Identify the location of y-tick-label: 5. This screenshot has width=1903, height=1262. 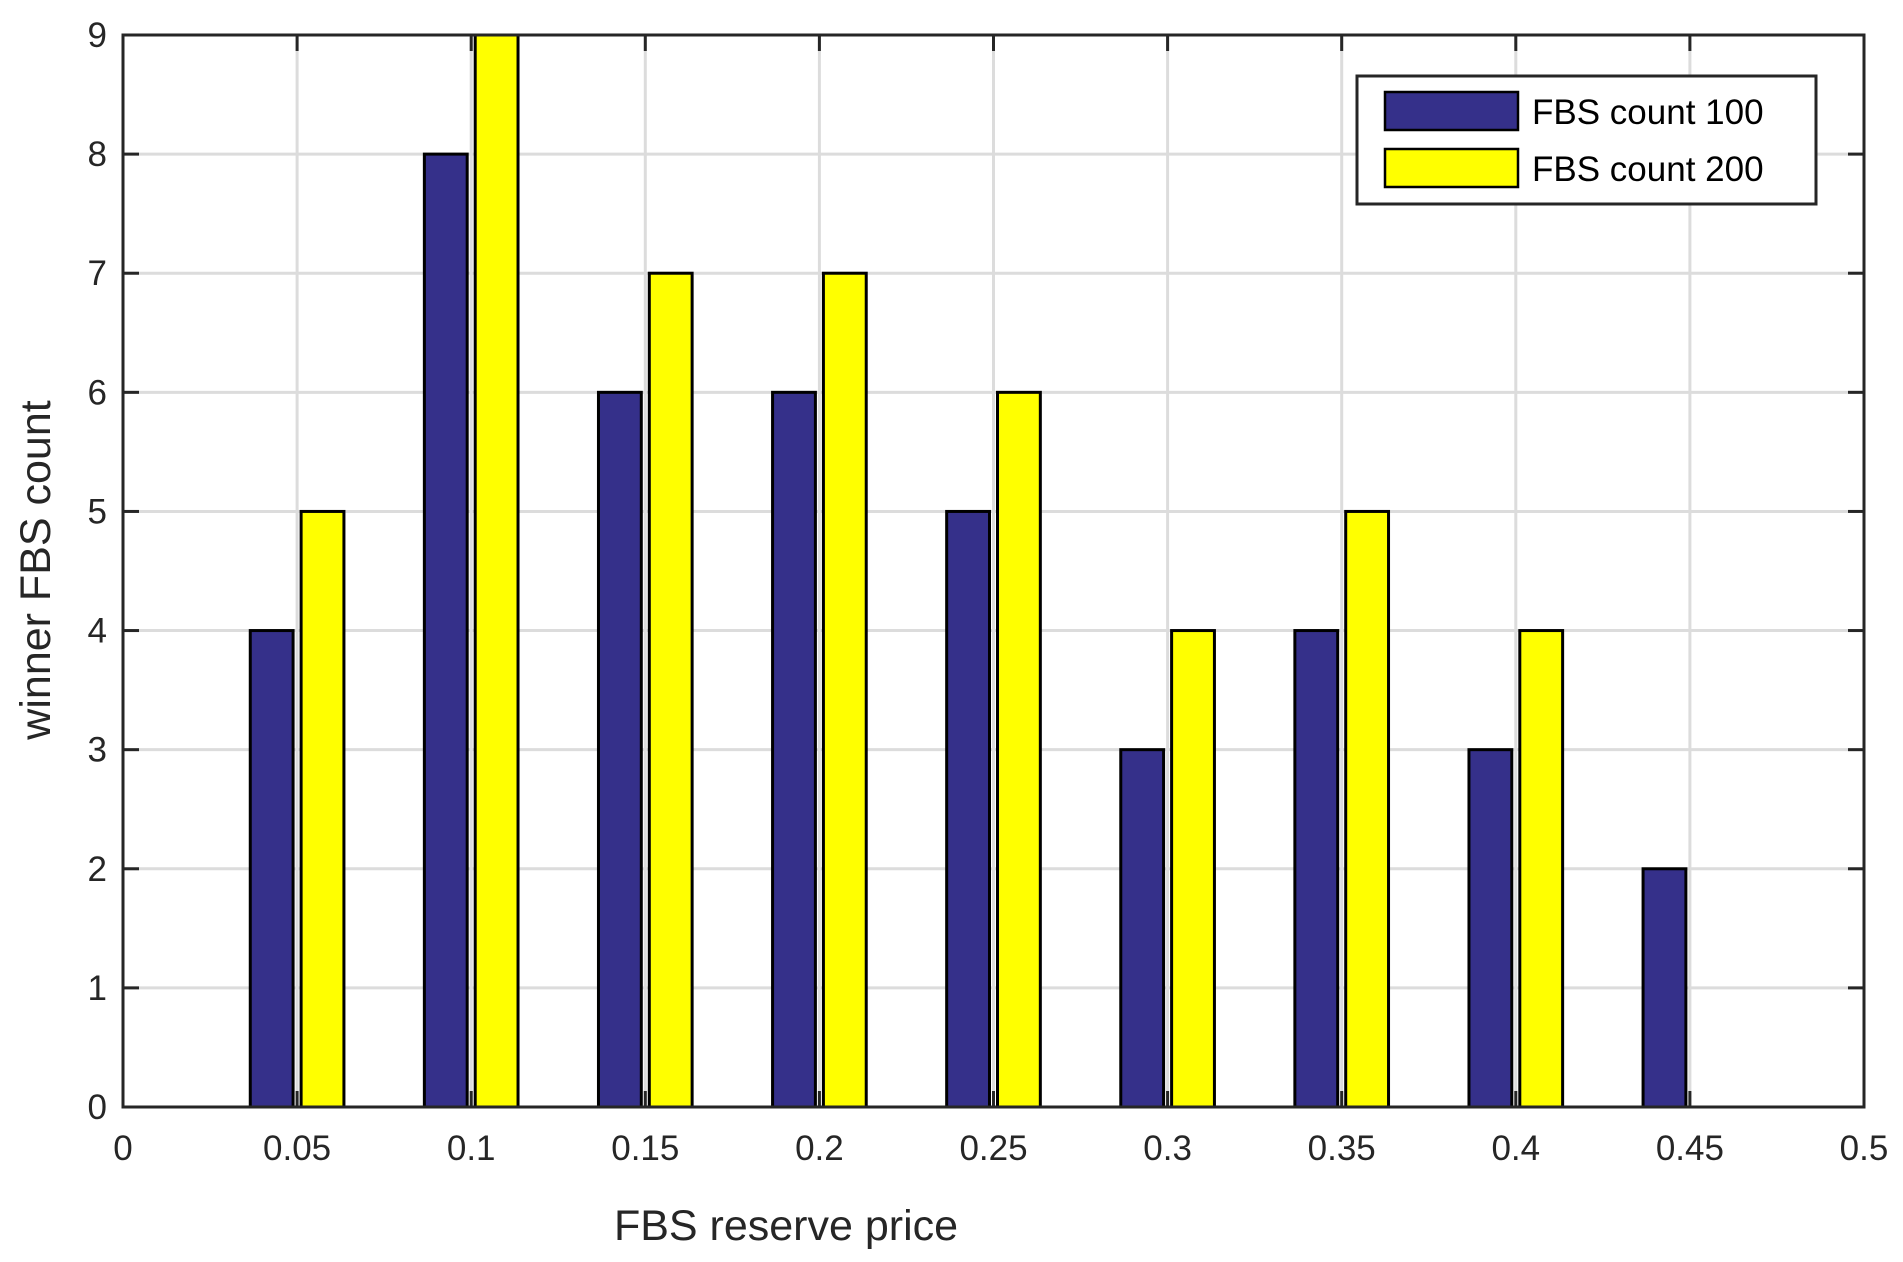
(97, 511).